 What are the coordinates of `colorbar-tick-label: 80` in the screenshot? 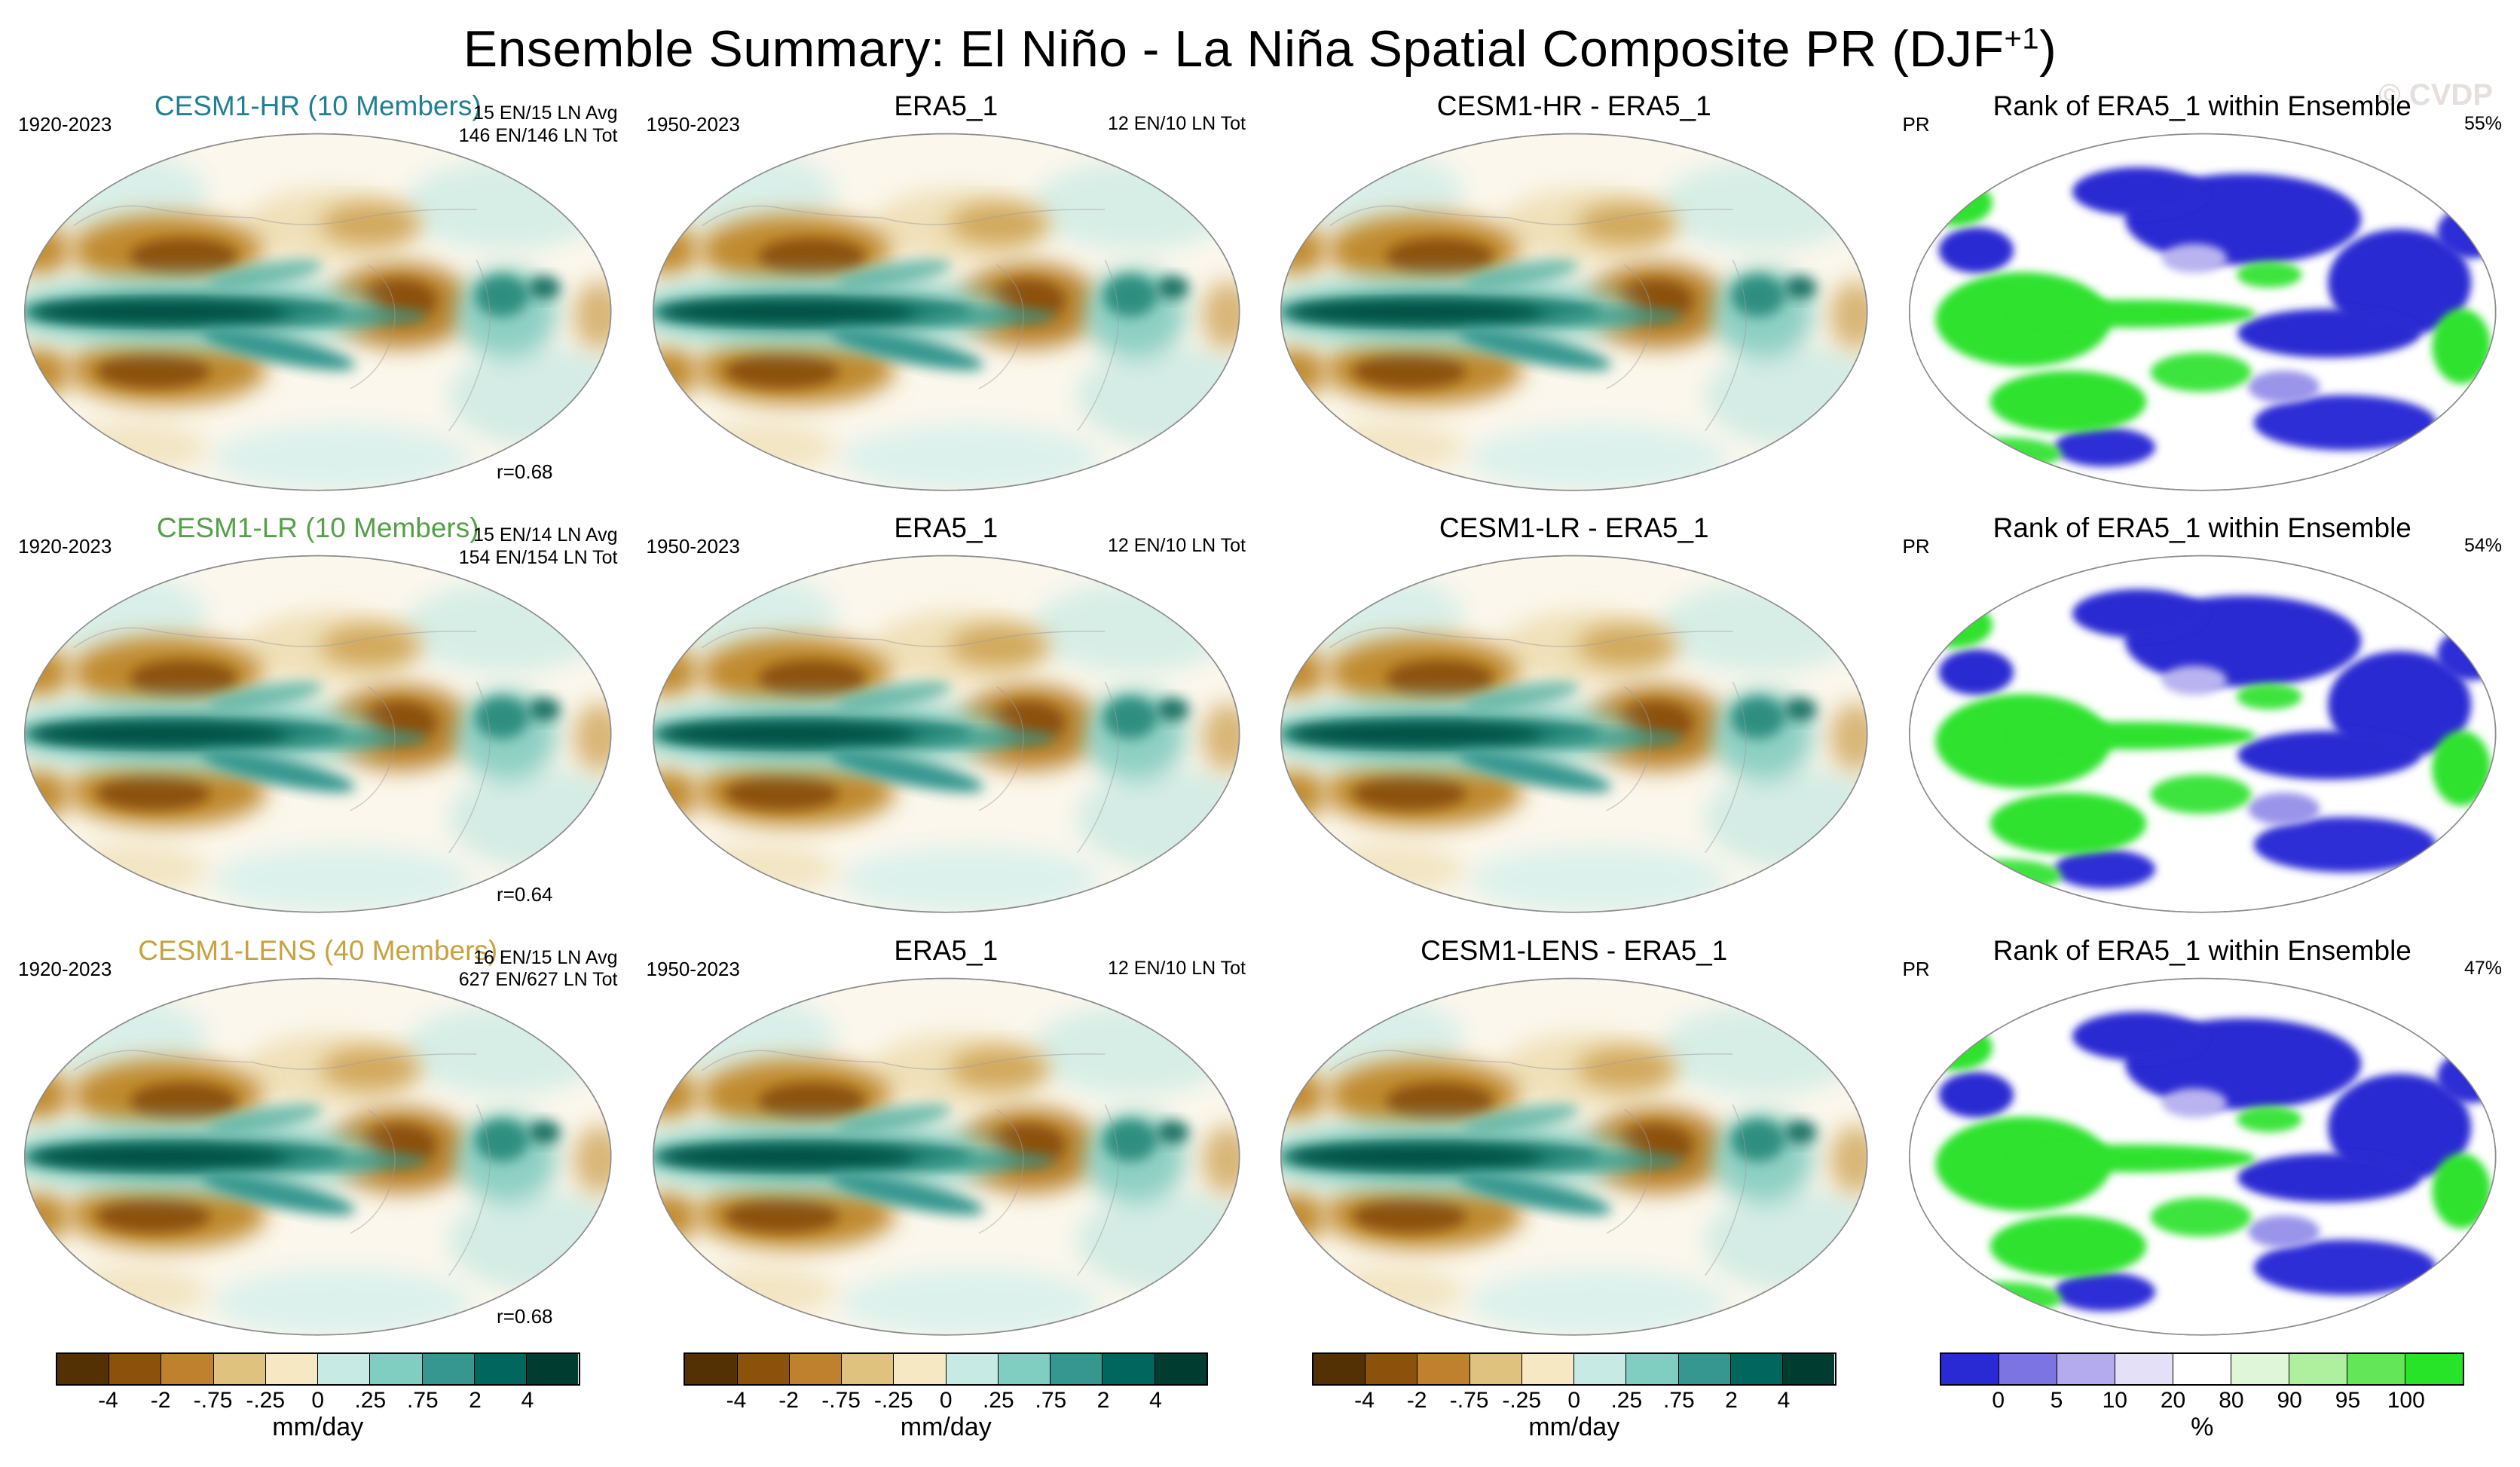 It's located at (2231, 1400).